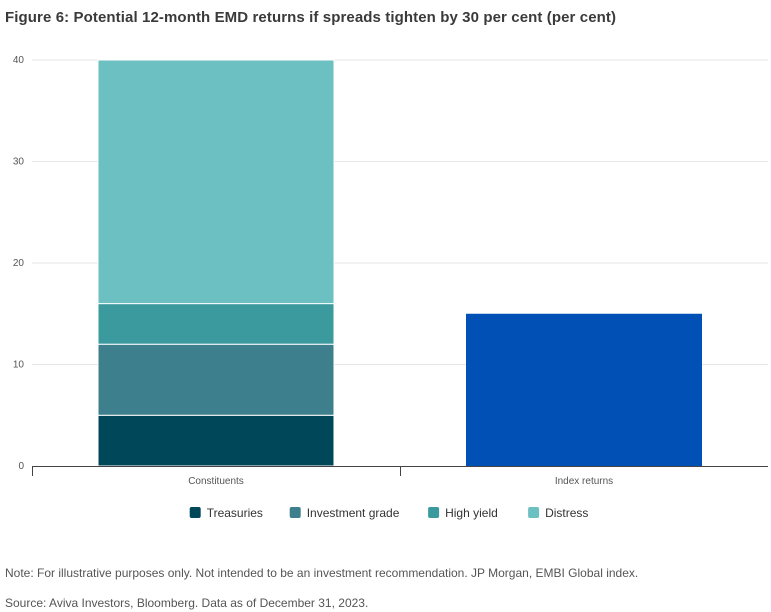  I want to click on legend-label-investment-grade: Investment grade, so click(353, 513).